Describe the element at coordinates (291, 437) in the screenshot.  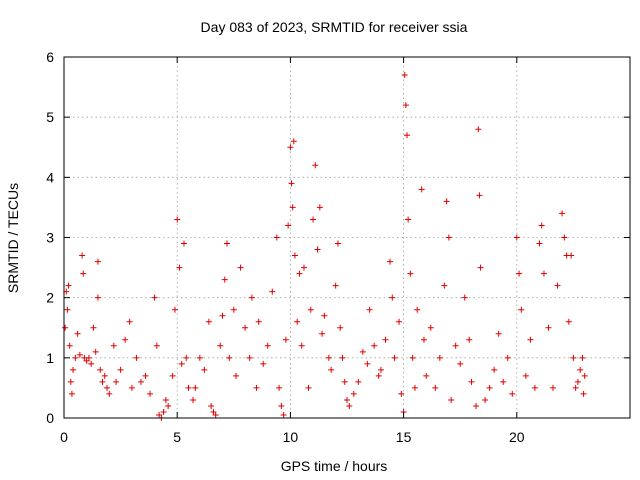
I see `x-tick-label: 10` at that location.